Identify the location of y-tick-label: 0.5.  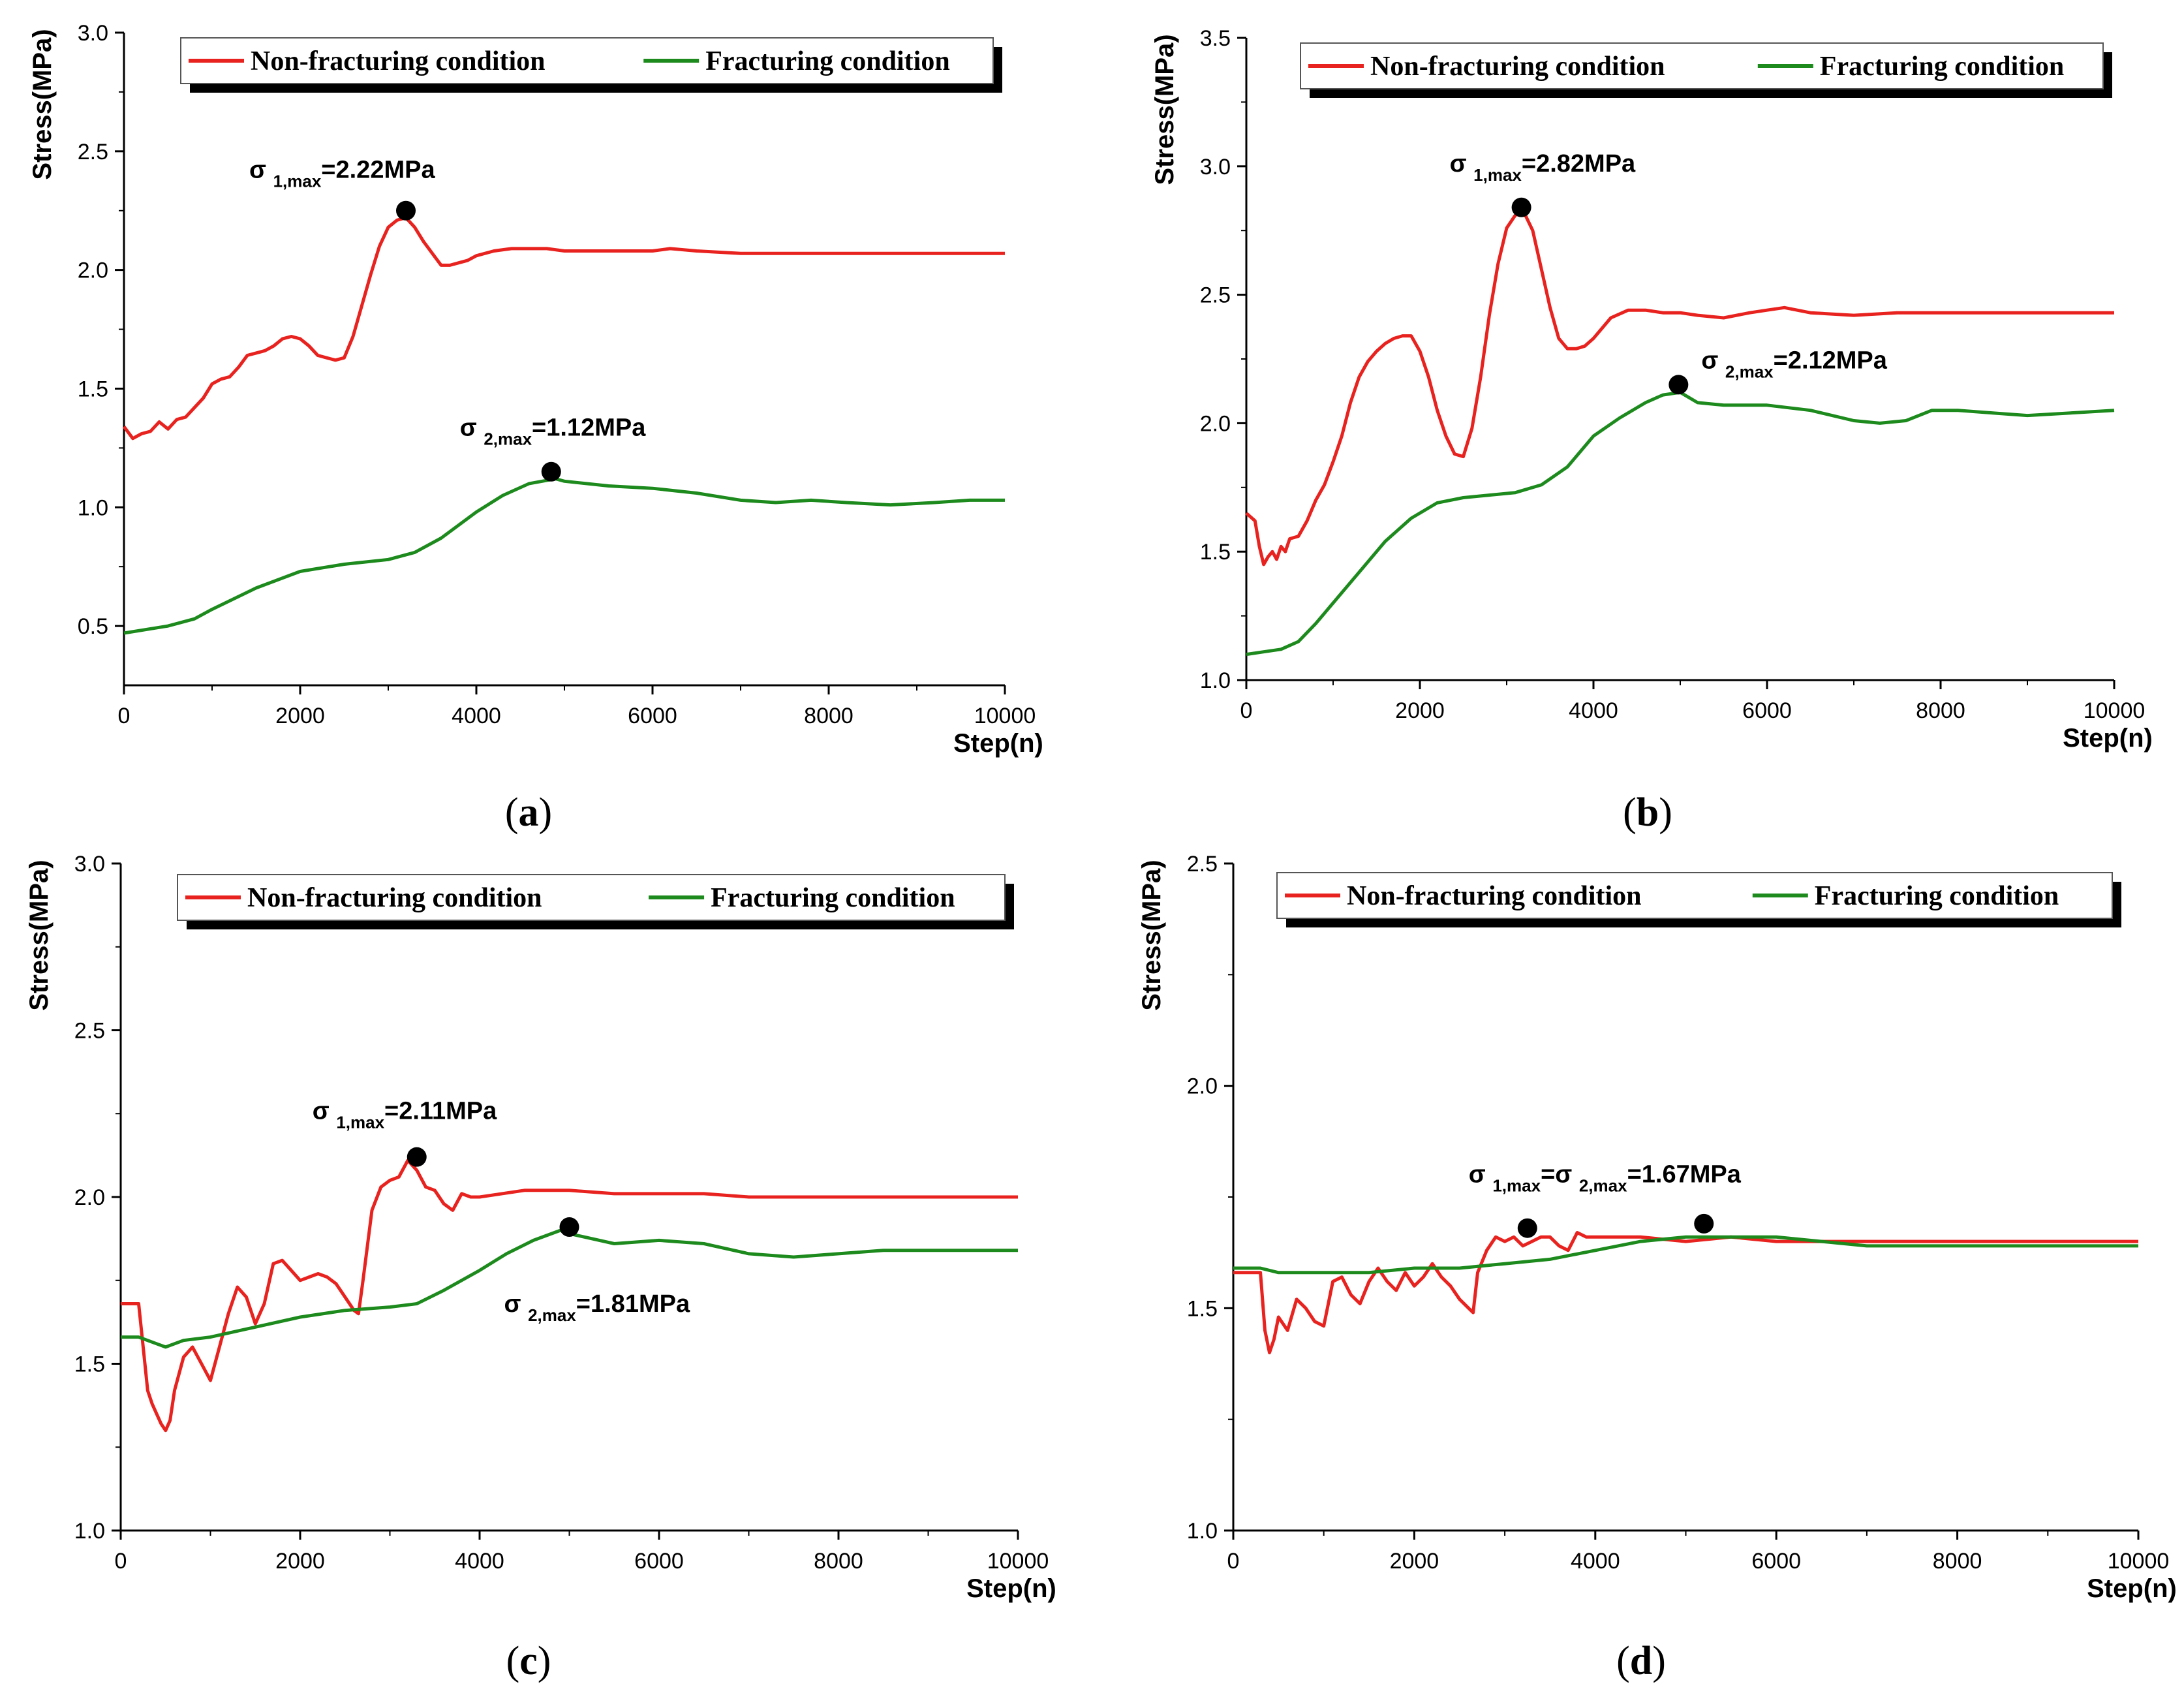
(93, 626).